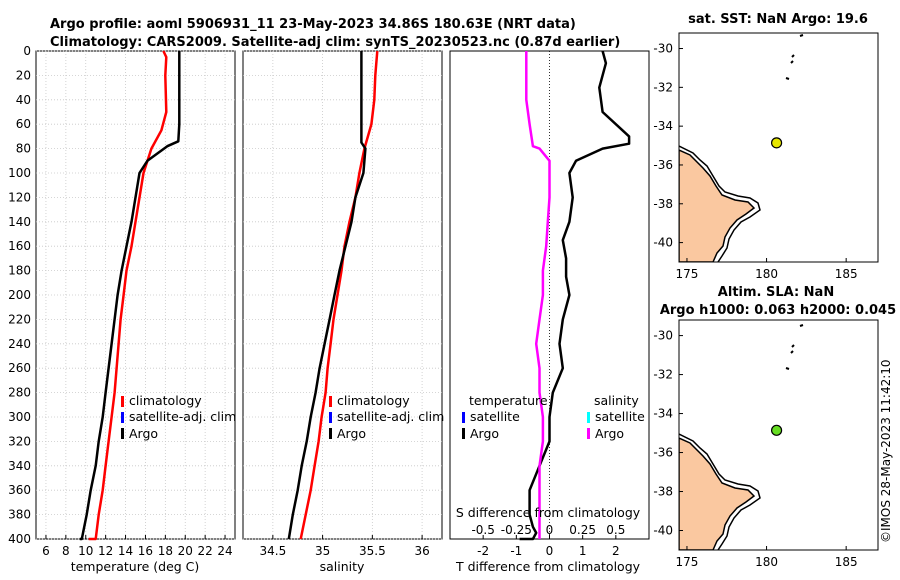 The image size is (900, 580). What do you see at coordinates (620, 416) in the screenshot?
I see `legend-label-salinity-satellite: satellite` at bounding box center [620, 416].